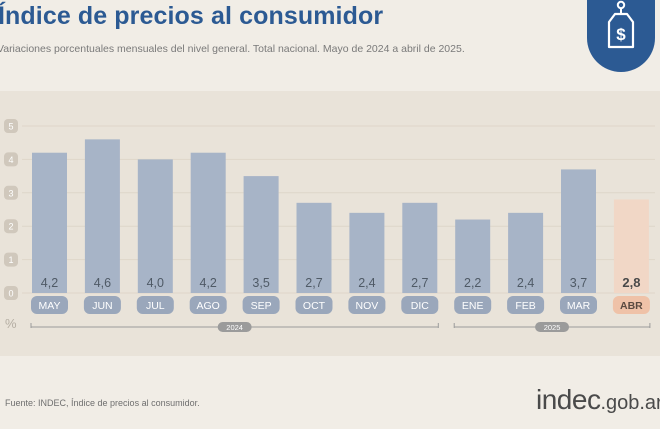 The width and height of the screenshot is (660, 429). Describe the element at coordinates (208, 222) in the screenshot. I see `bar-ago` at that location.